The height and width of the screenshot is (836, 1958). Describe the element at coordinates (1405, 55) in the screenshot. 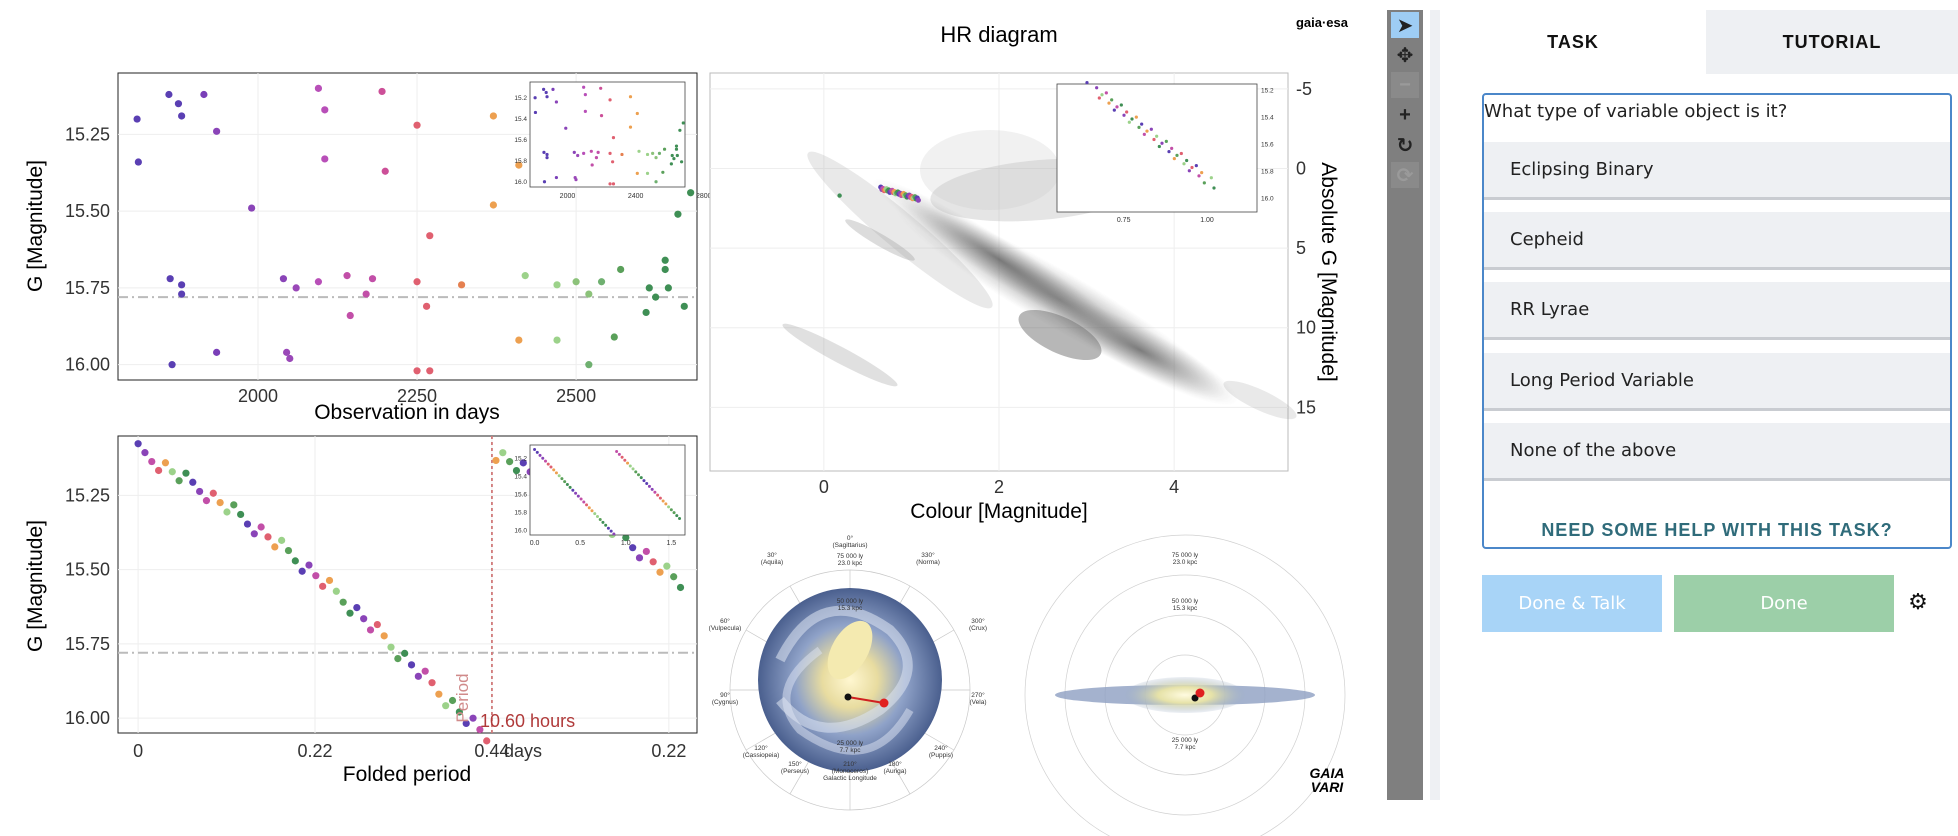

I see `move-icon: ✥` at that location.